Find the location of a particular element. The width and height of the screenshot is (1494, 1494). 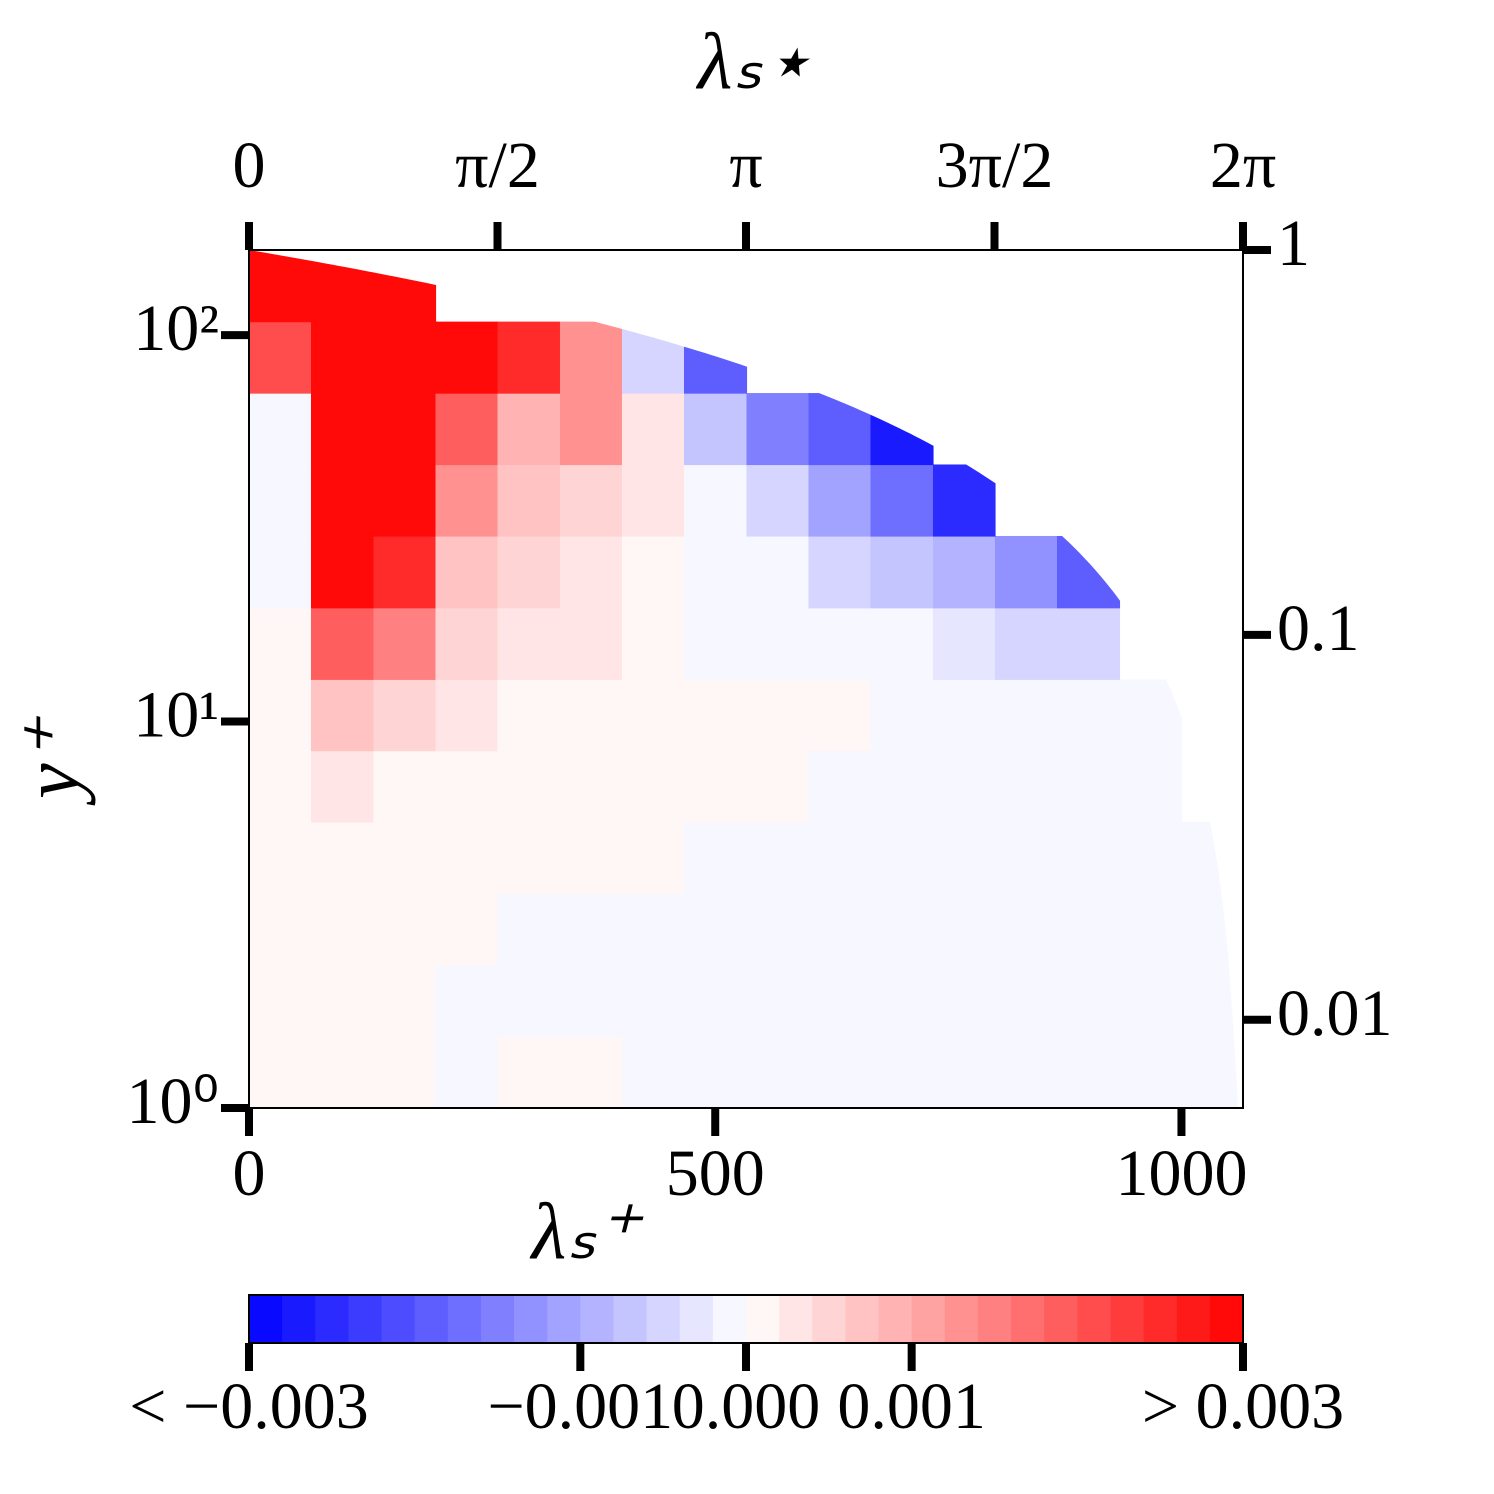

top-tick-label: 0 is located at coordinates (249, 165).